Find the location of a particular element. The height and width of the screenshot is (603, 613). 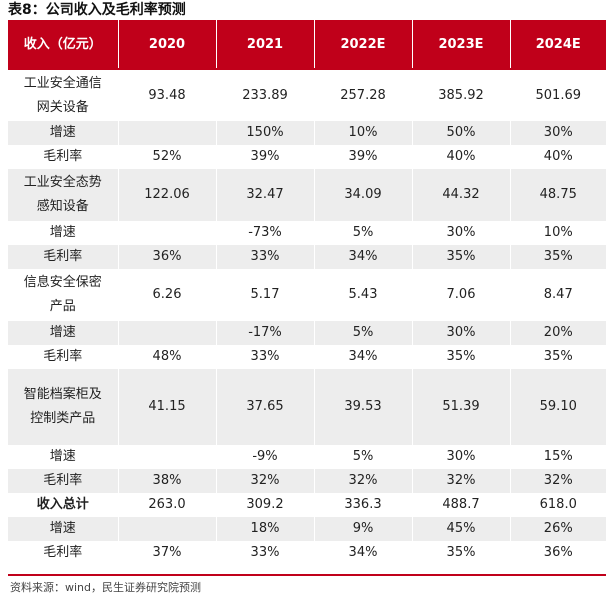

table-row: 毛利率 52% 39% 39% 40% 40% is located at coordinates (307, 157).